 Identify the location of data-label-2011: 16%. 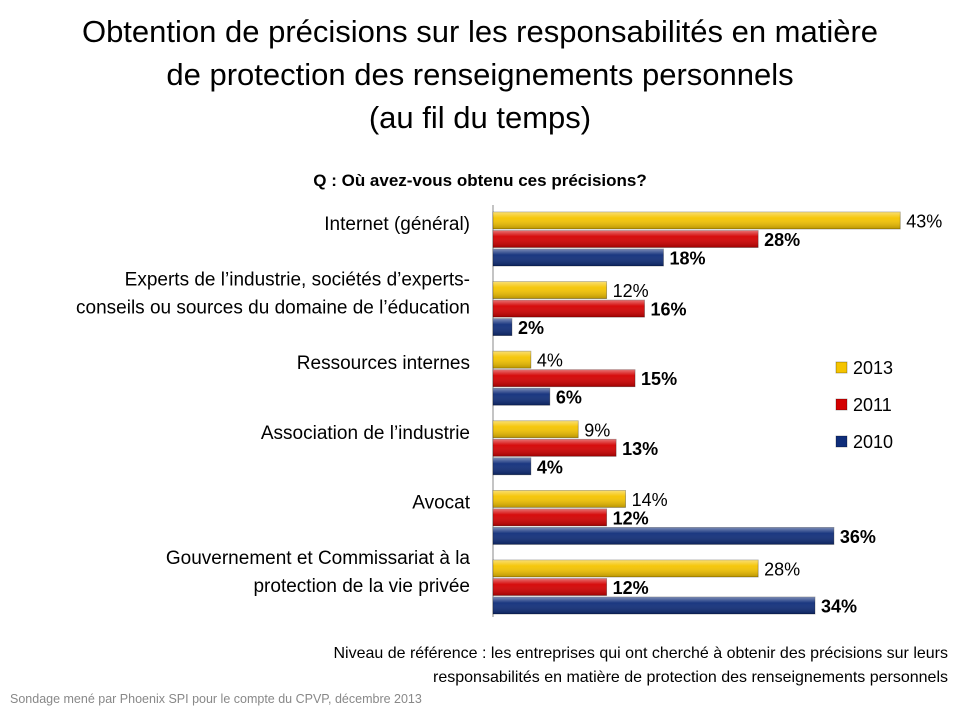
(669, 310).